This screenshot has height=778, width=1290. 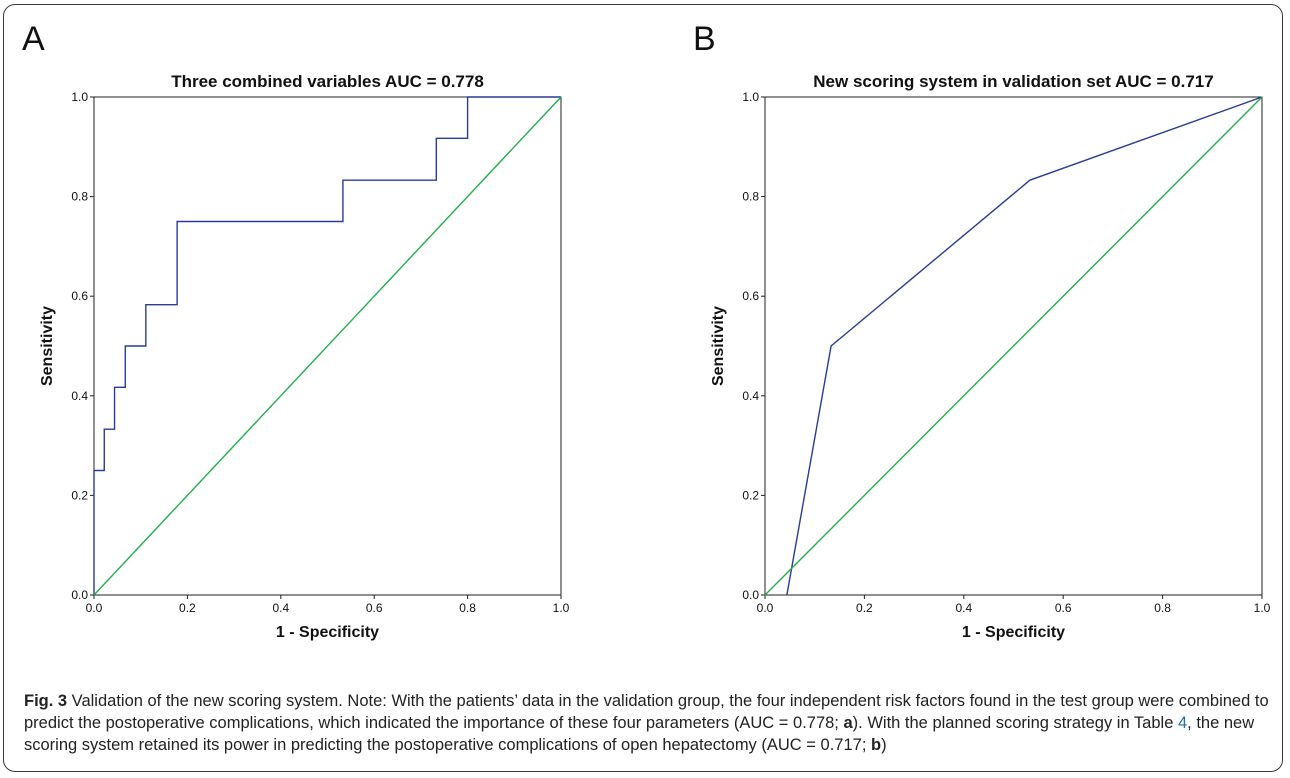 I want to click on chart-b-y-tick-label-4: 0.8, so click(x=750, y=197).